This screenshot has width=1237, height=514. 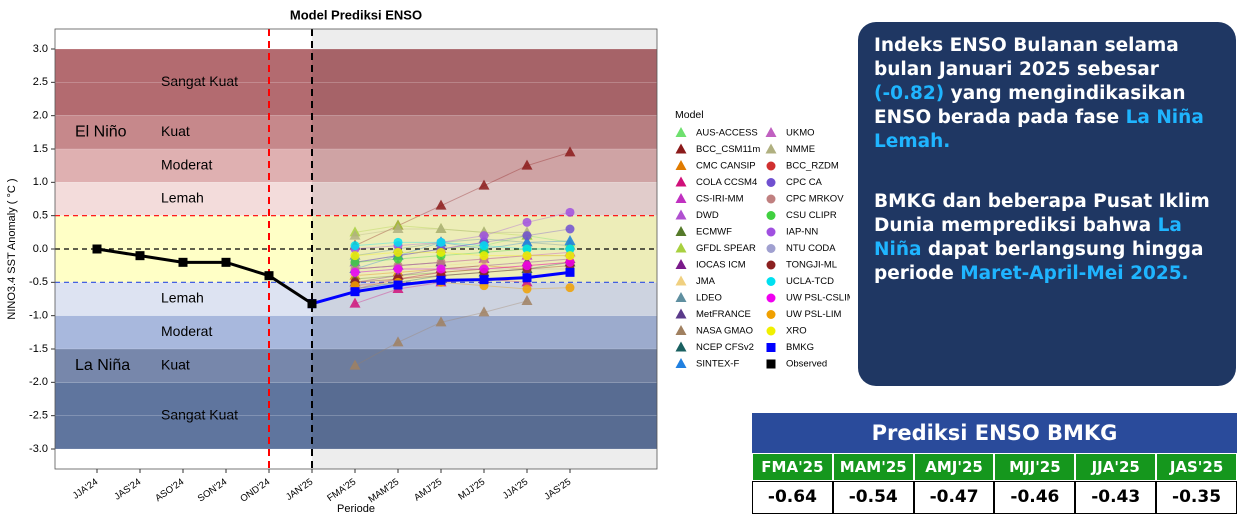 I want to click on legend-label: NTU CODA, so click(x=811, y=248).